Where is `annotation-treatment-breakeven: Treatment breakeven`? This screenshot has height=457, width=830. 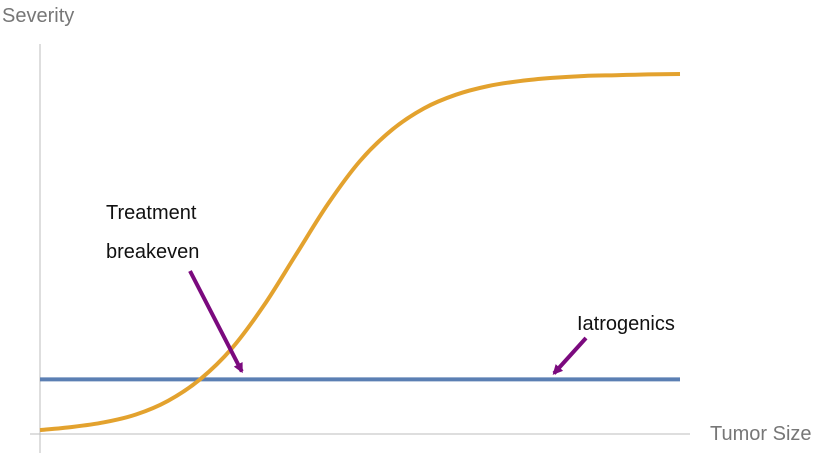
annotation-treatment-breakeven: Treatment breakeven is located at coordinates (175, 288).